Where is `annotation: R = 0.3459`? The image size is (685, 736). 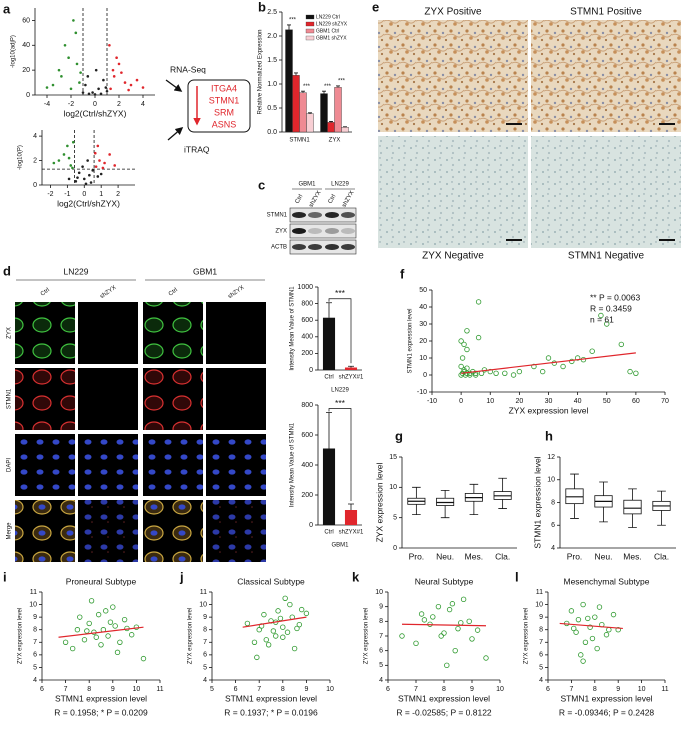
annotation: R = 0.3459 is located at coordinates (611, 308).